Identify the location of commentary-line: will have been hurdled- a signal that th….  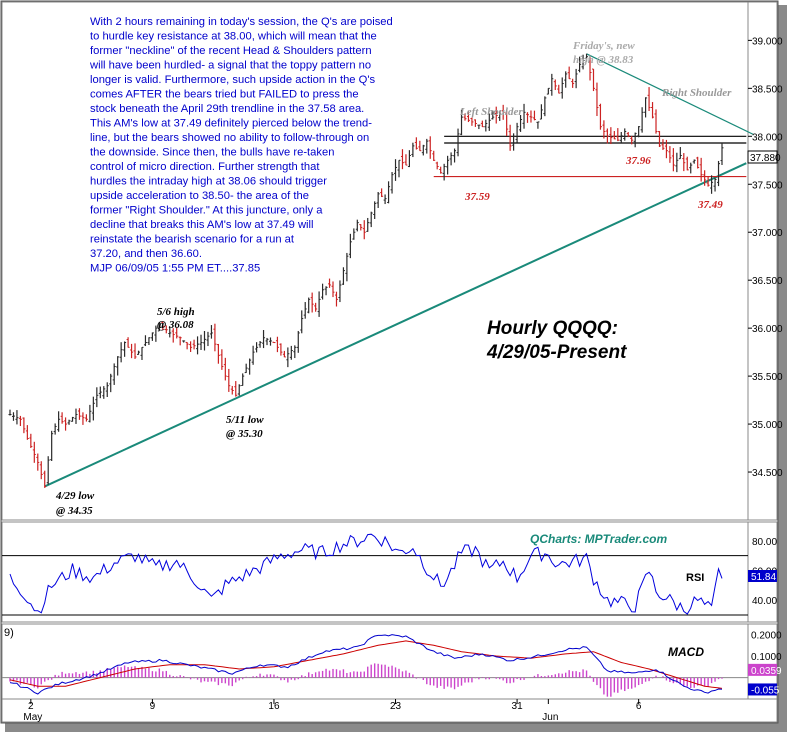
(230, 66).